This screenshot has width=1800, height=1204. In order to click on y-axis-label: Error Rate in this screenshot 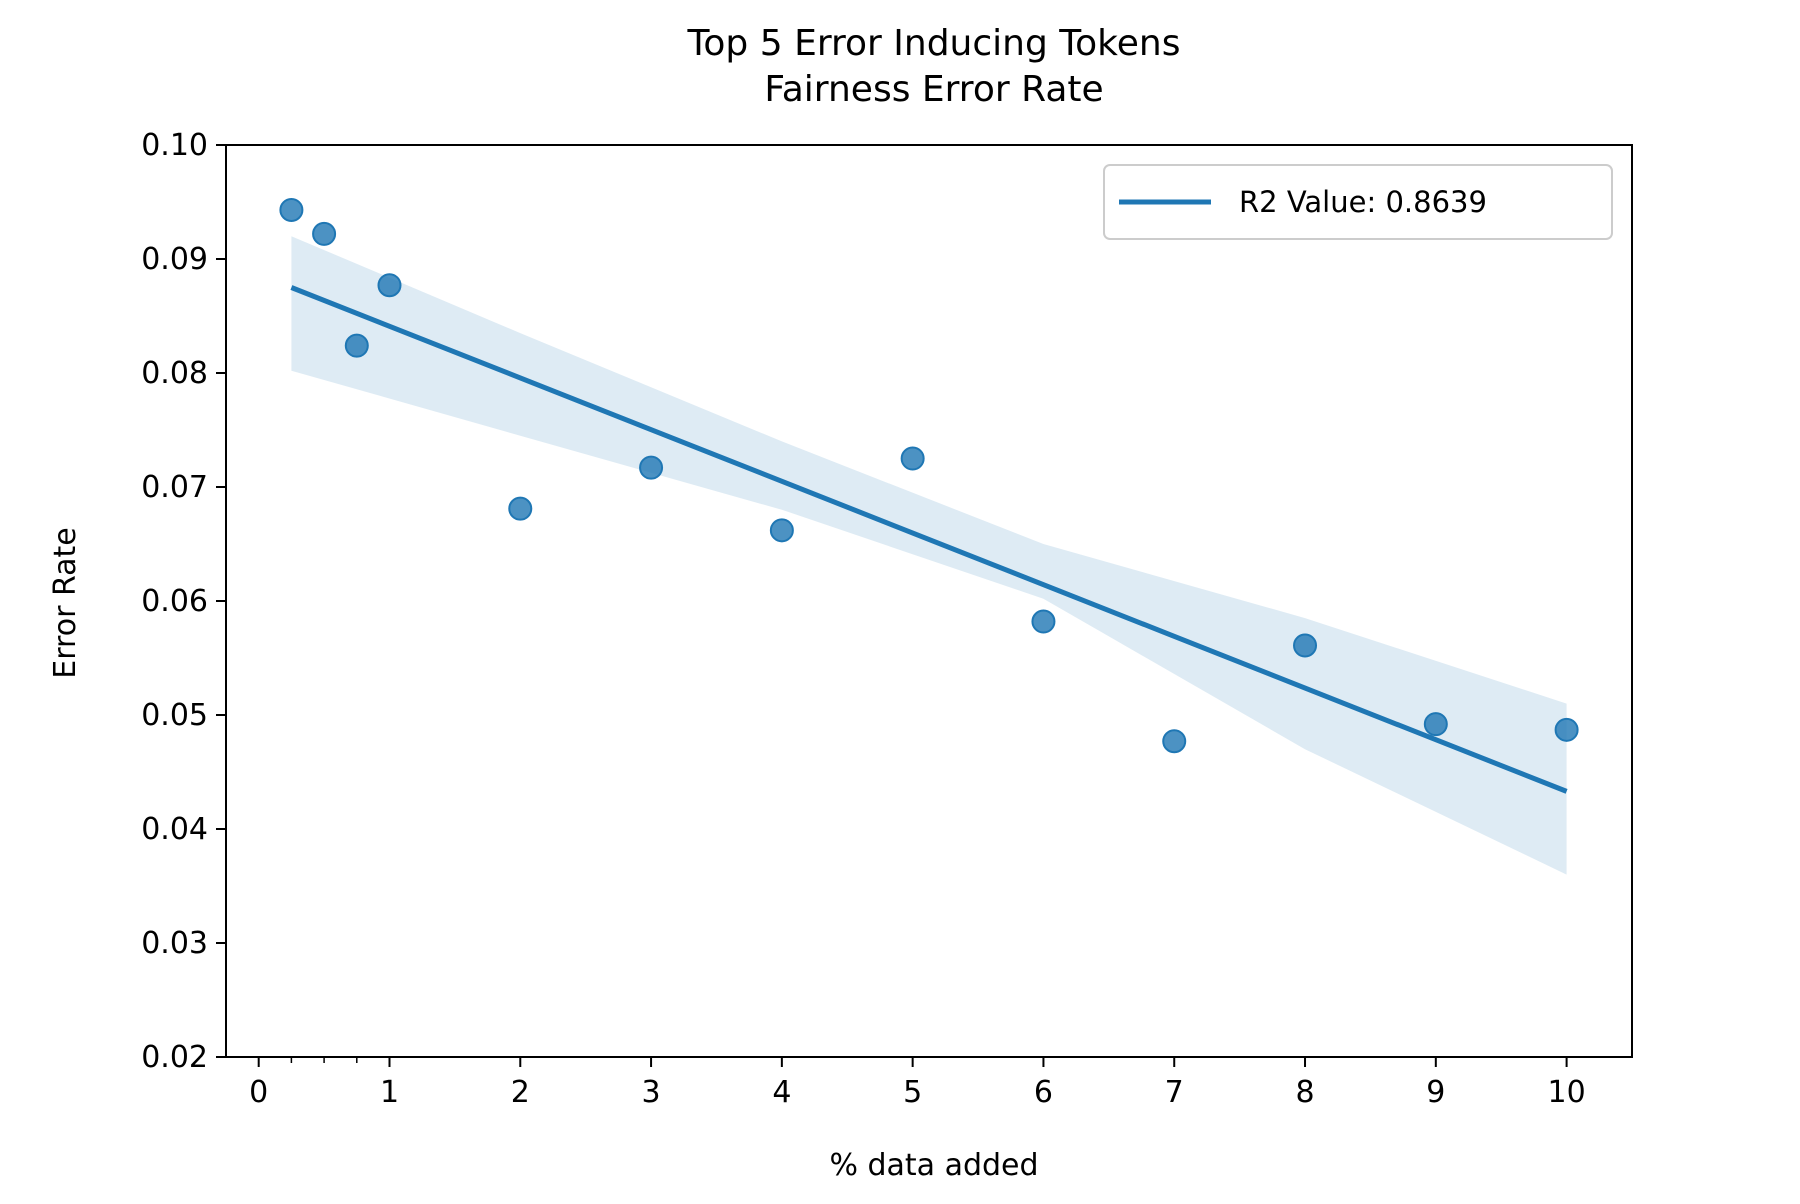, I will do `click(65, 602)`.